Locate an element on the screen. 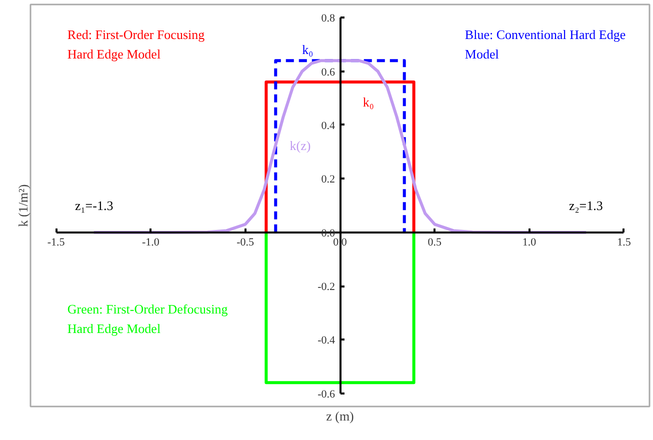  x-tick-label: -0.5 is located at coordinates (245, 242).